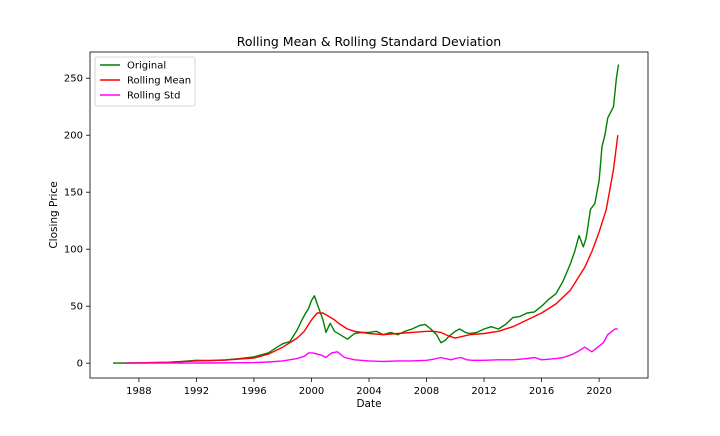  I want to click on x-axis: 1988 1992 1996 2000 2004 2008 2012 2016 2020, so click(369, 387).